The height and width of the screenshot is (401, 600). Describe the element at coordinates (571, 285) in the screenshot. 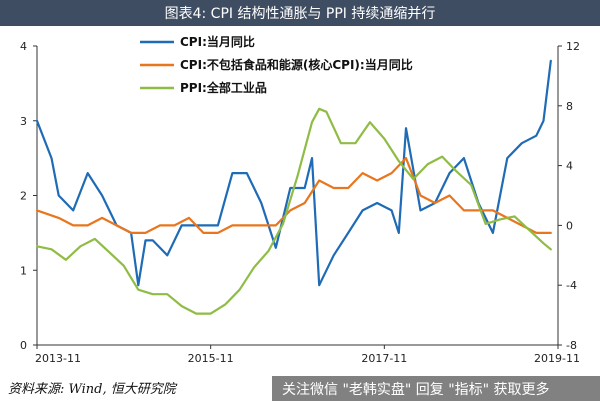

I see `right-tick-label: -4` at that location.